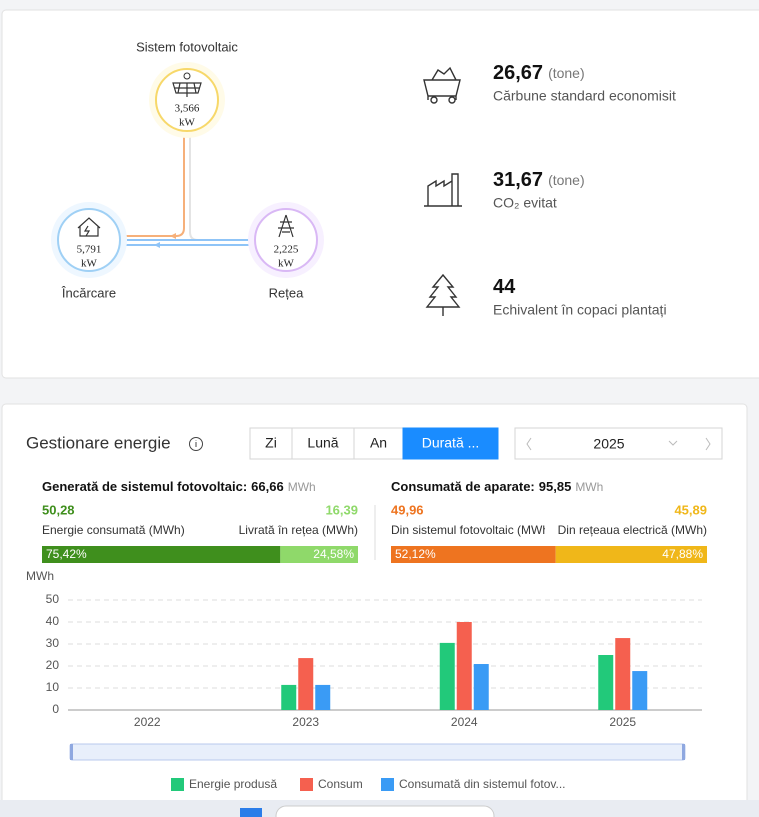  I want to click on tab-label: Lună, so click(322, 443).